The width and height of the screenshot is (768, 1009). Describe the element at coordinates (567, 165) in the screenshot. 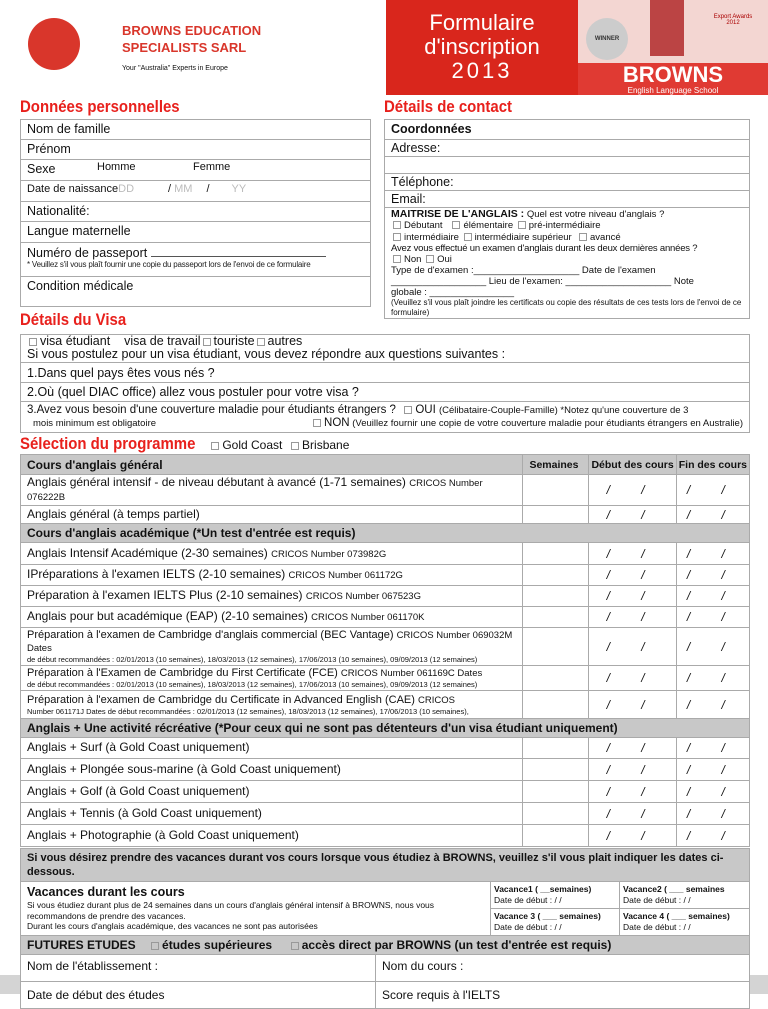

I see `address-line2` at that location.